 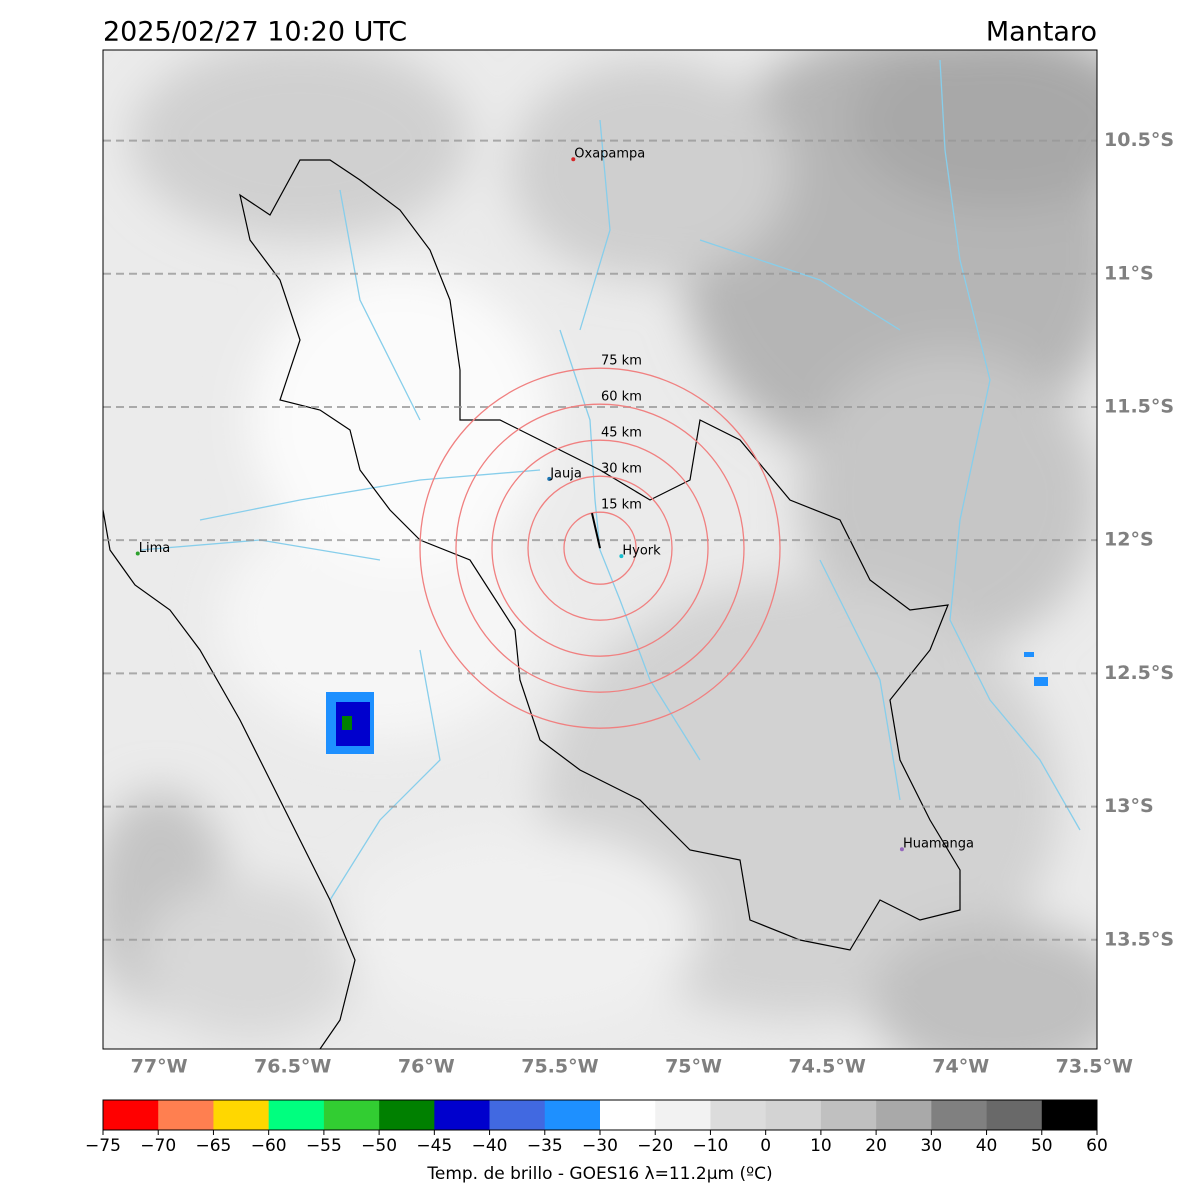 I want to click on lon-tick-label: 76.5°W, so click(x=292, y=1067).